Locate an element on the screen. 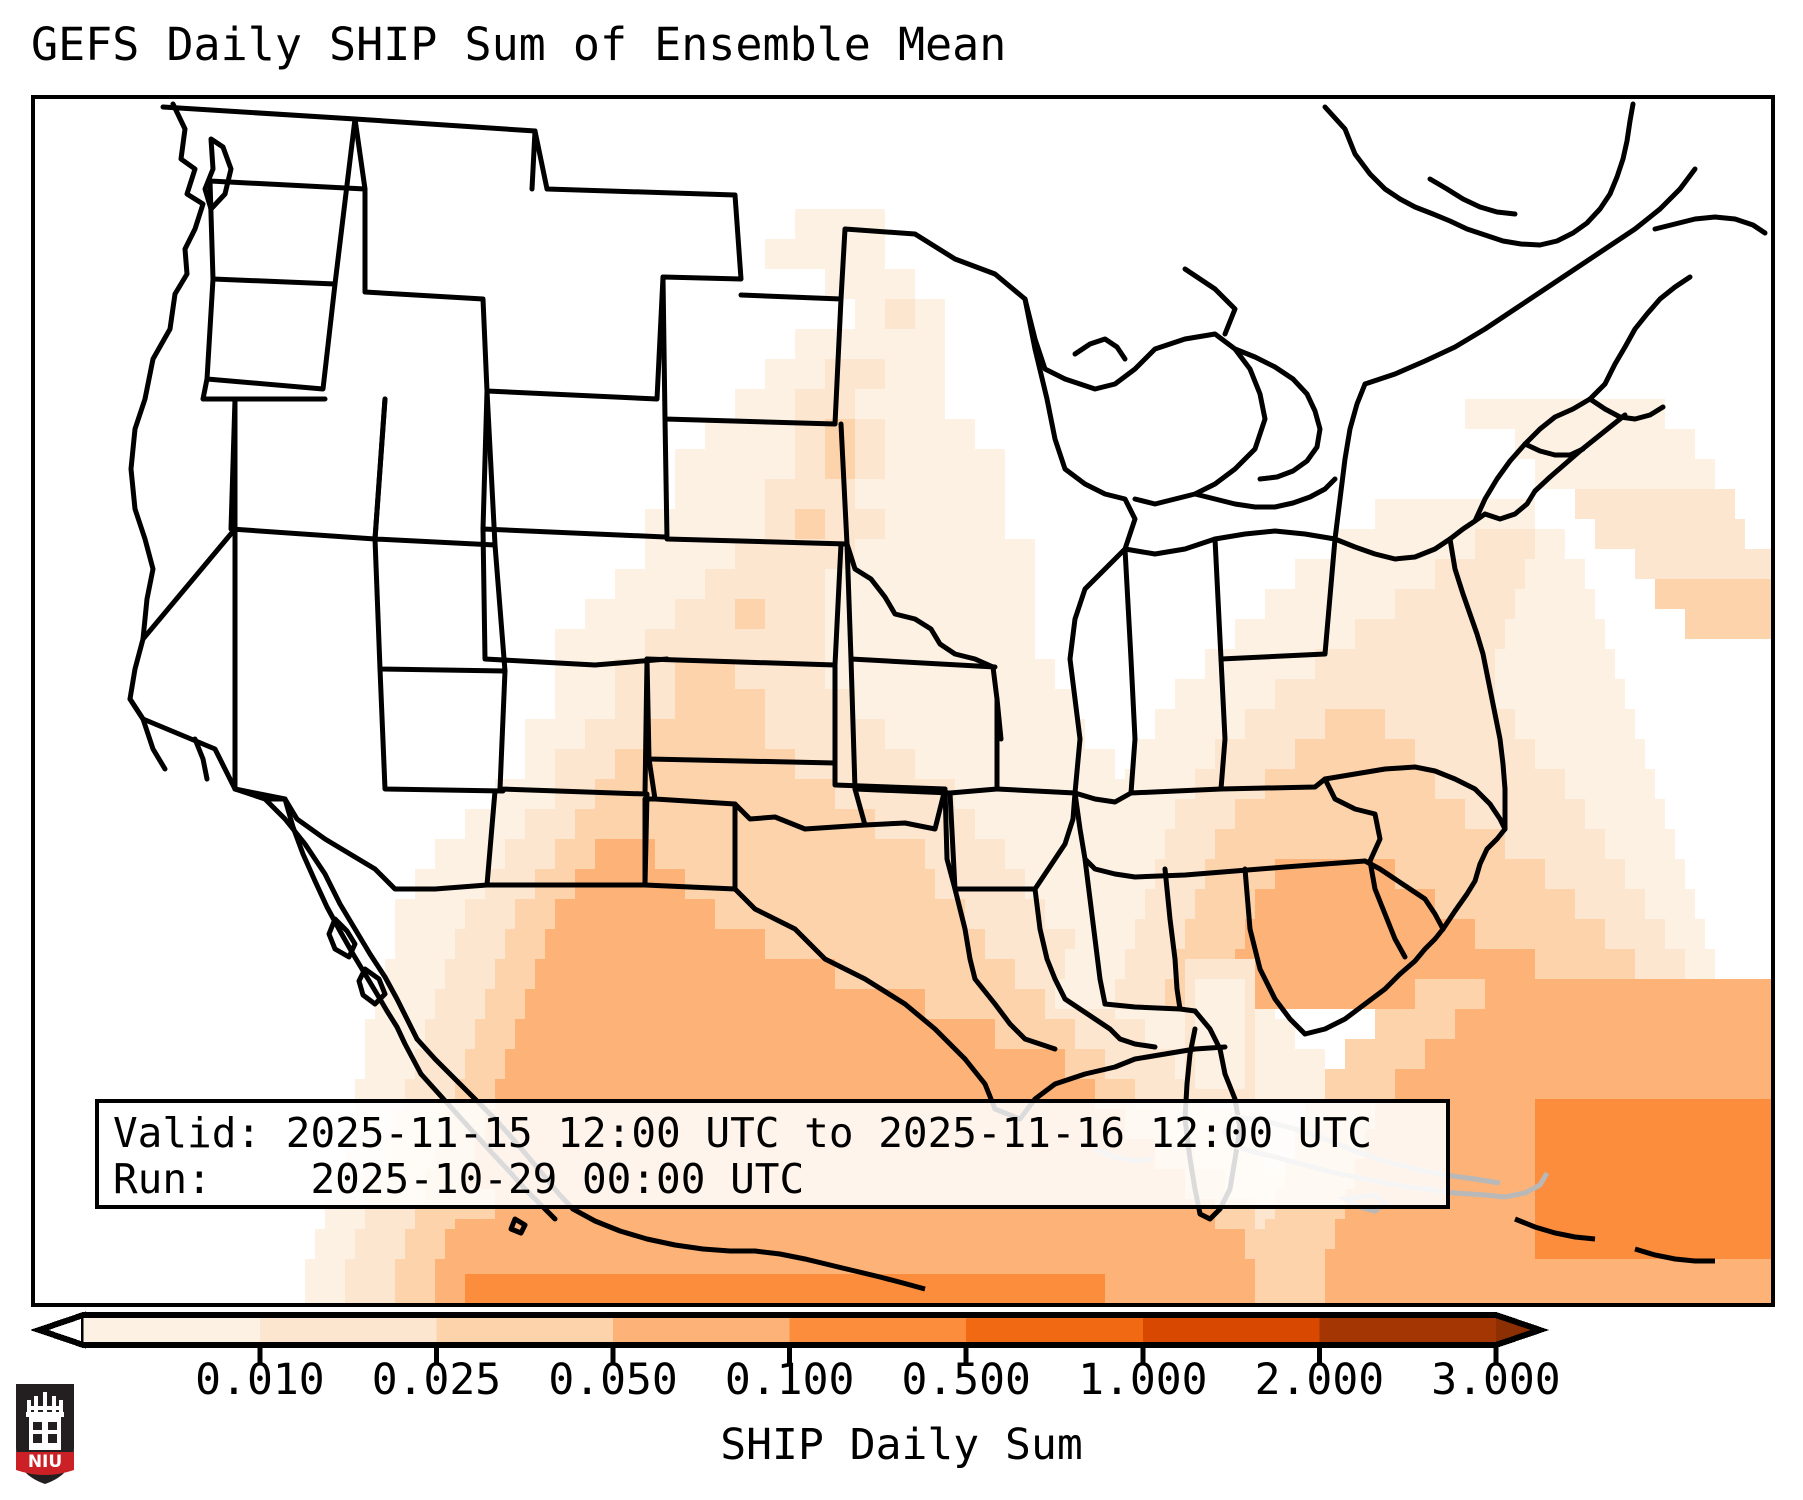 The width and height of the screenshot is (1803, 1500). castle-windows is located at coordinates (45, 1432).